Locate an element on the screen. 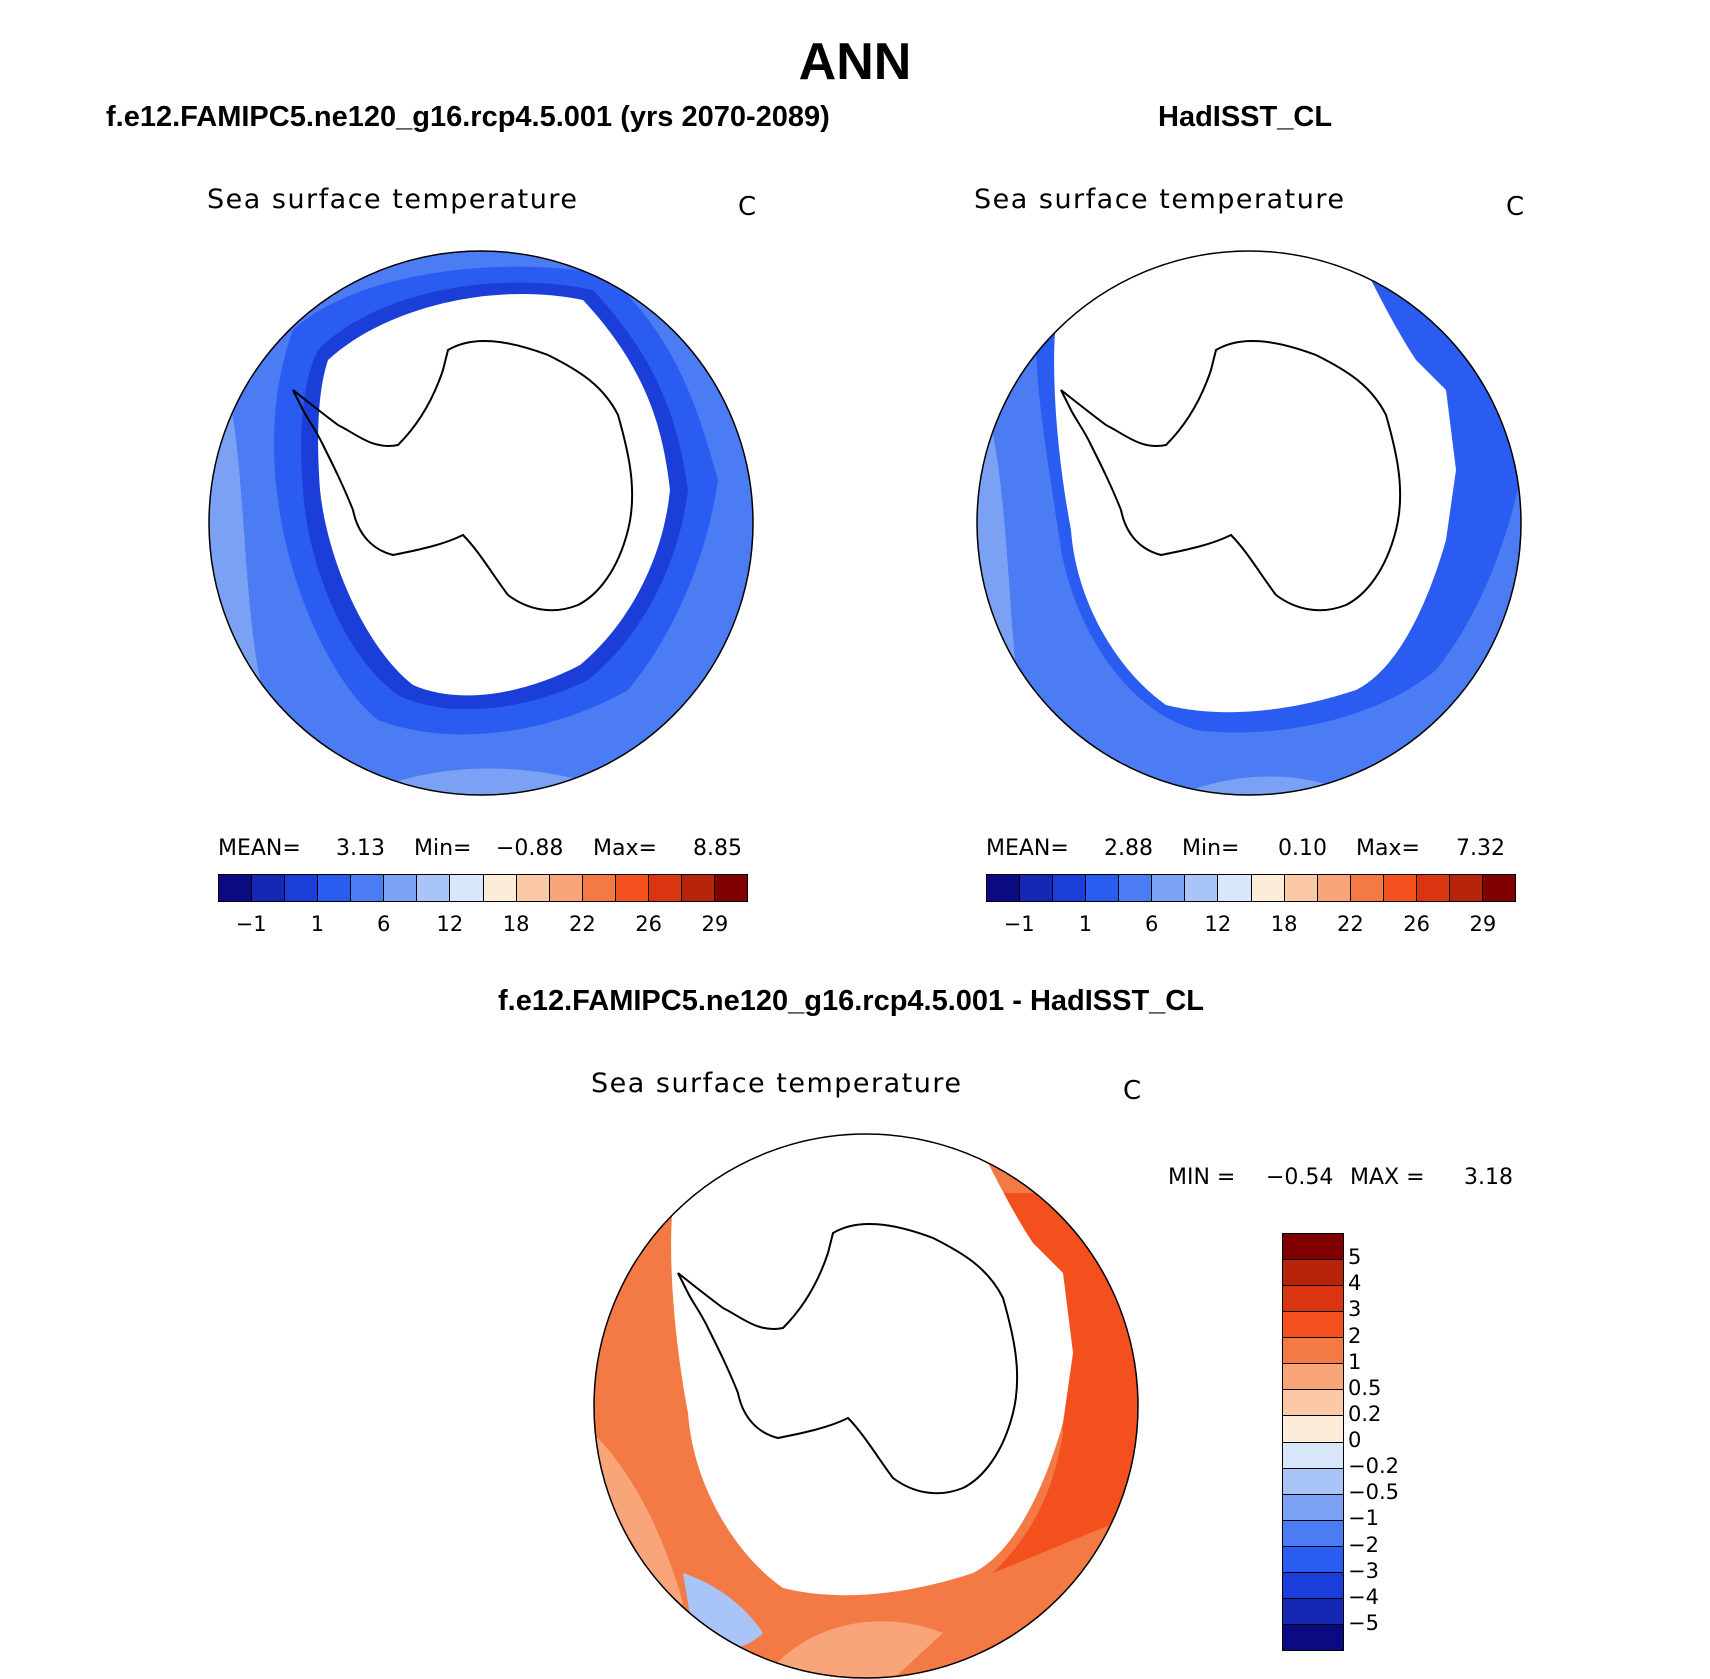 The height and width of the screenshot is (1679, 1710). obs-min-value: 0.10 is located at coordinates (1302, 848).